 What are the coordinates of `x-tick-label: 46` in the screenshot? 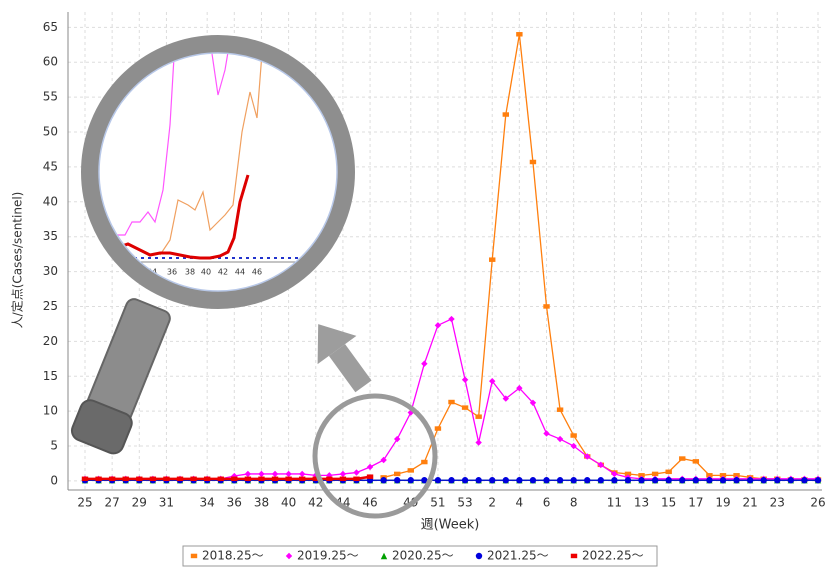 It's located at (369, 503).